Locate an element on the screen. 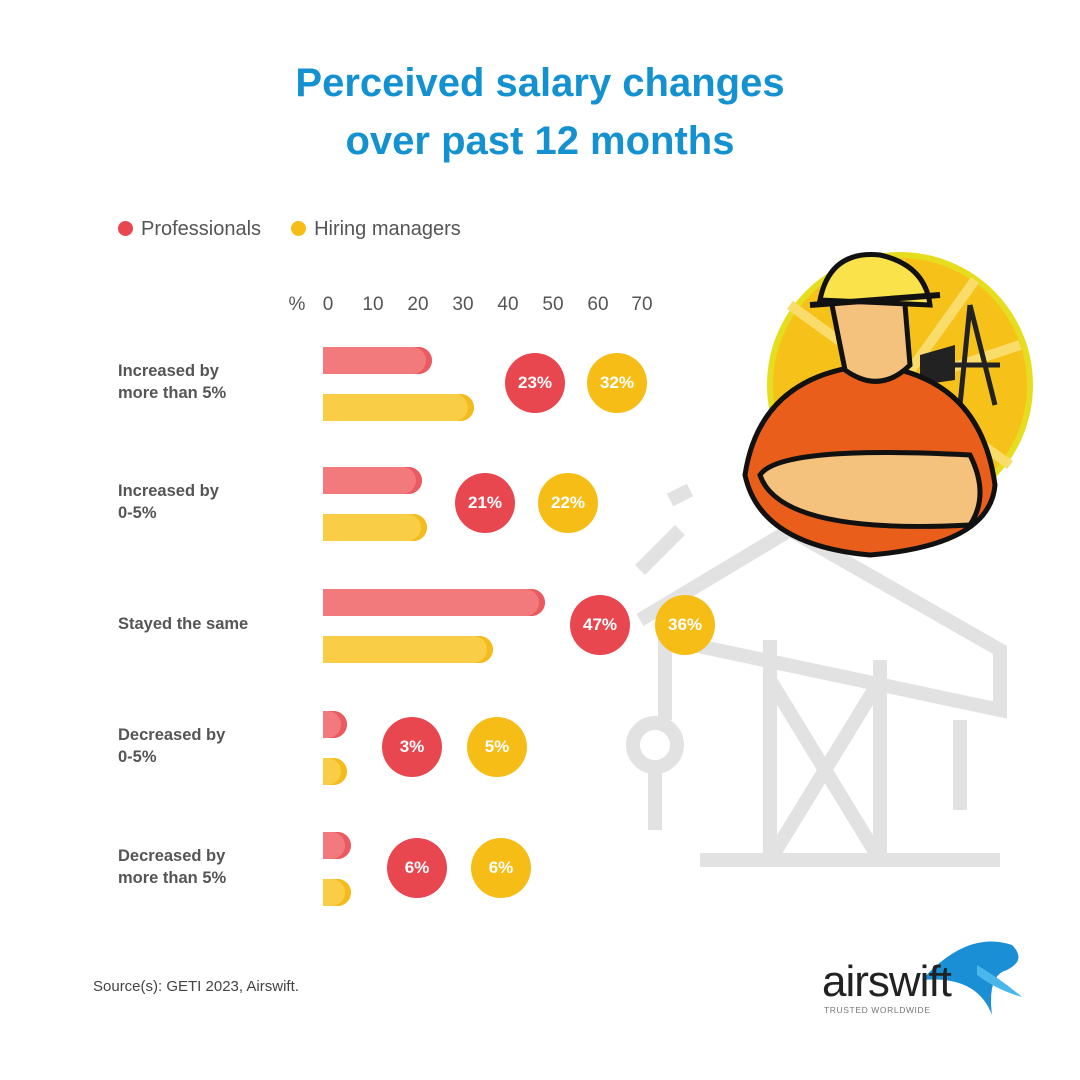 The image size is (1080, 1080). x-tick-label: 10 is located at coordinates (373, 304).